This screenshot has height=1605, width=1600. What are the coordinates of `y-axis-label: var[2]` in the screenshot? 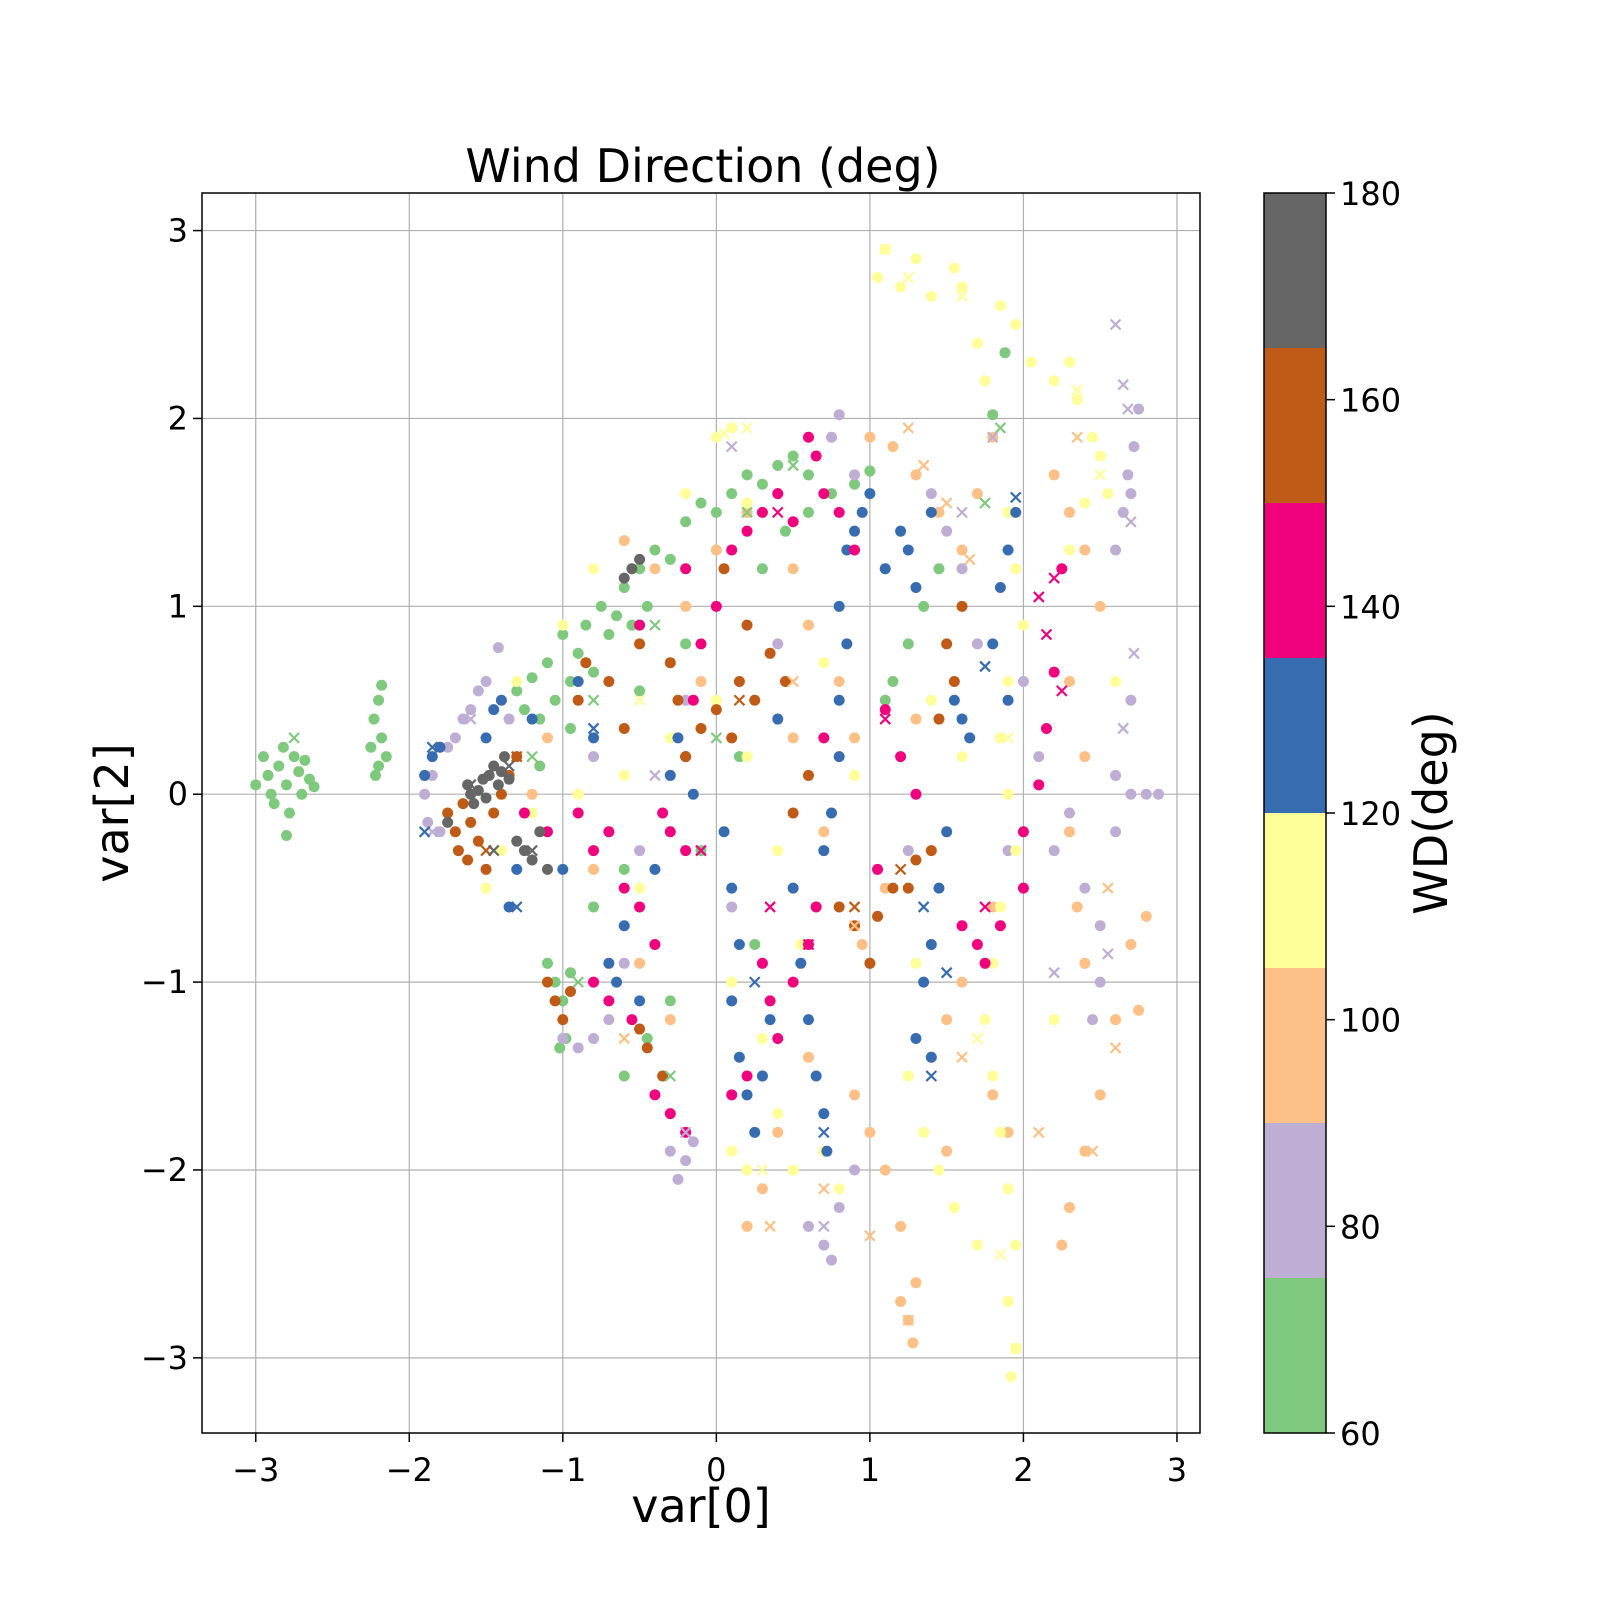 It's located at (112, 812).